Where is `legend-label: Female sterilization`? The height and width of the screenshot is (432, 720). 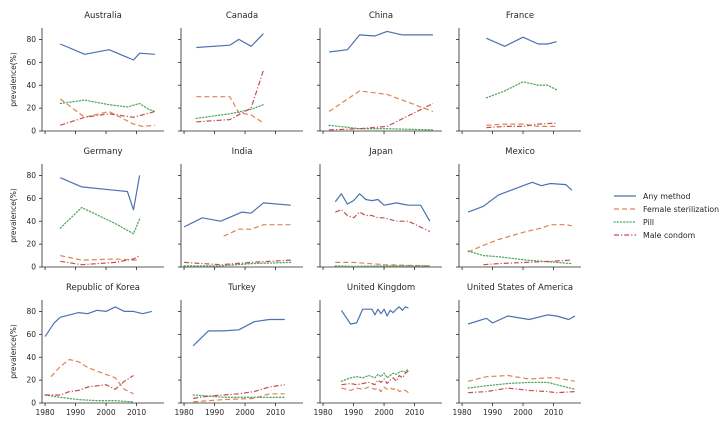
legend-label: Female sterilization is located at coordinates (681, 209).